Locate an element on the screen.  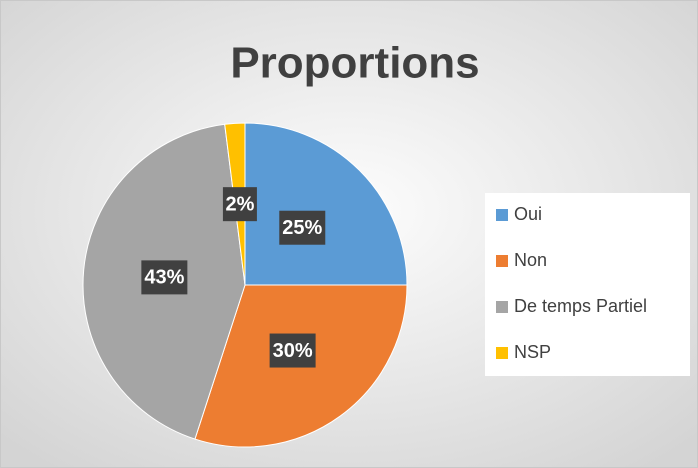
data-label: 30% is located at coordinates (293, 351).